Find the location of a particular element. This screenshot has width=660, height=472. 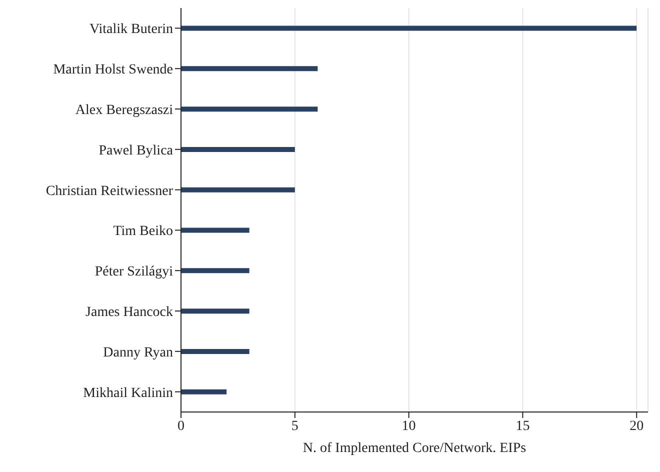

y-tick-label: Pawel Bylica is located at coordinates (136, 150).